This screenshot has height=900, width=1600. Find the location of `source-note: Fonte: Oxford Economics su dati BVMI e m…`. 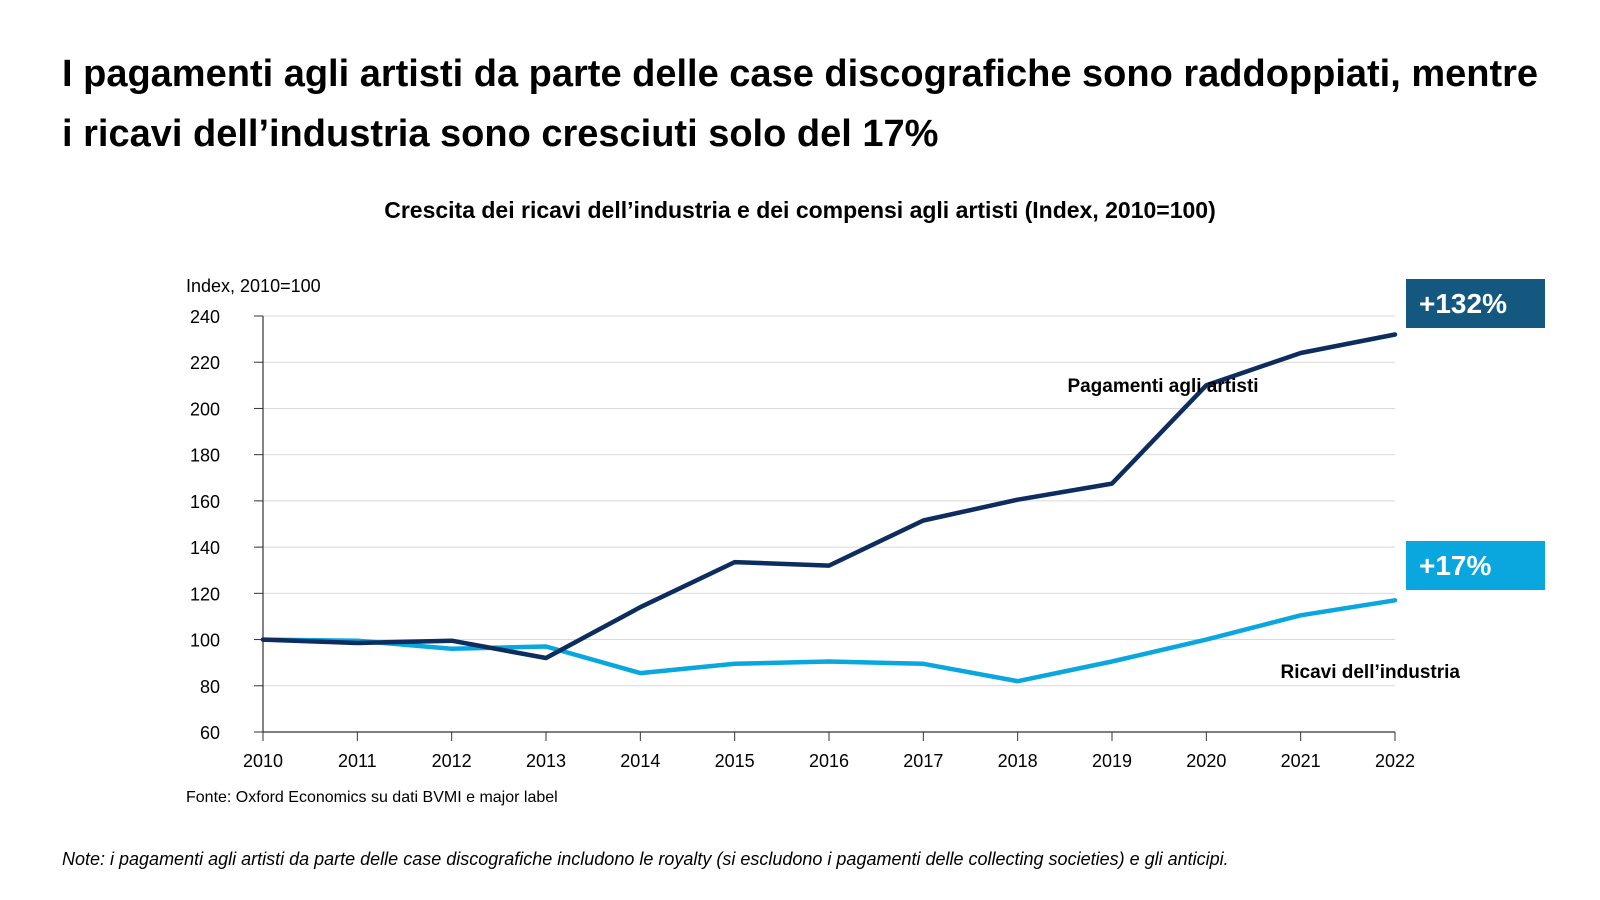

source-note: Fonte: Oxford Economics su dati BVMI e m… is located at coordinates (372, 797).